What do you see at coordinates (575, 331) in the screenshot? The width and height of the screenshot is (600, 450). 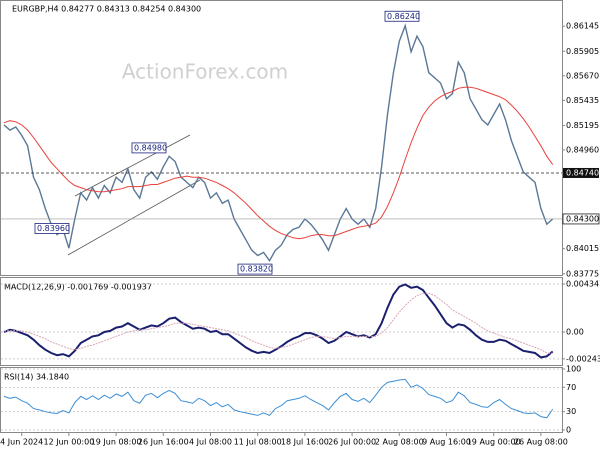 I see `y-tick-label: 0.00` at bounding box center [575, 331].